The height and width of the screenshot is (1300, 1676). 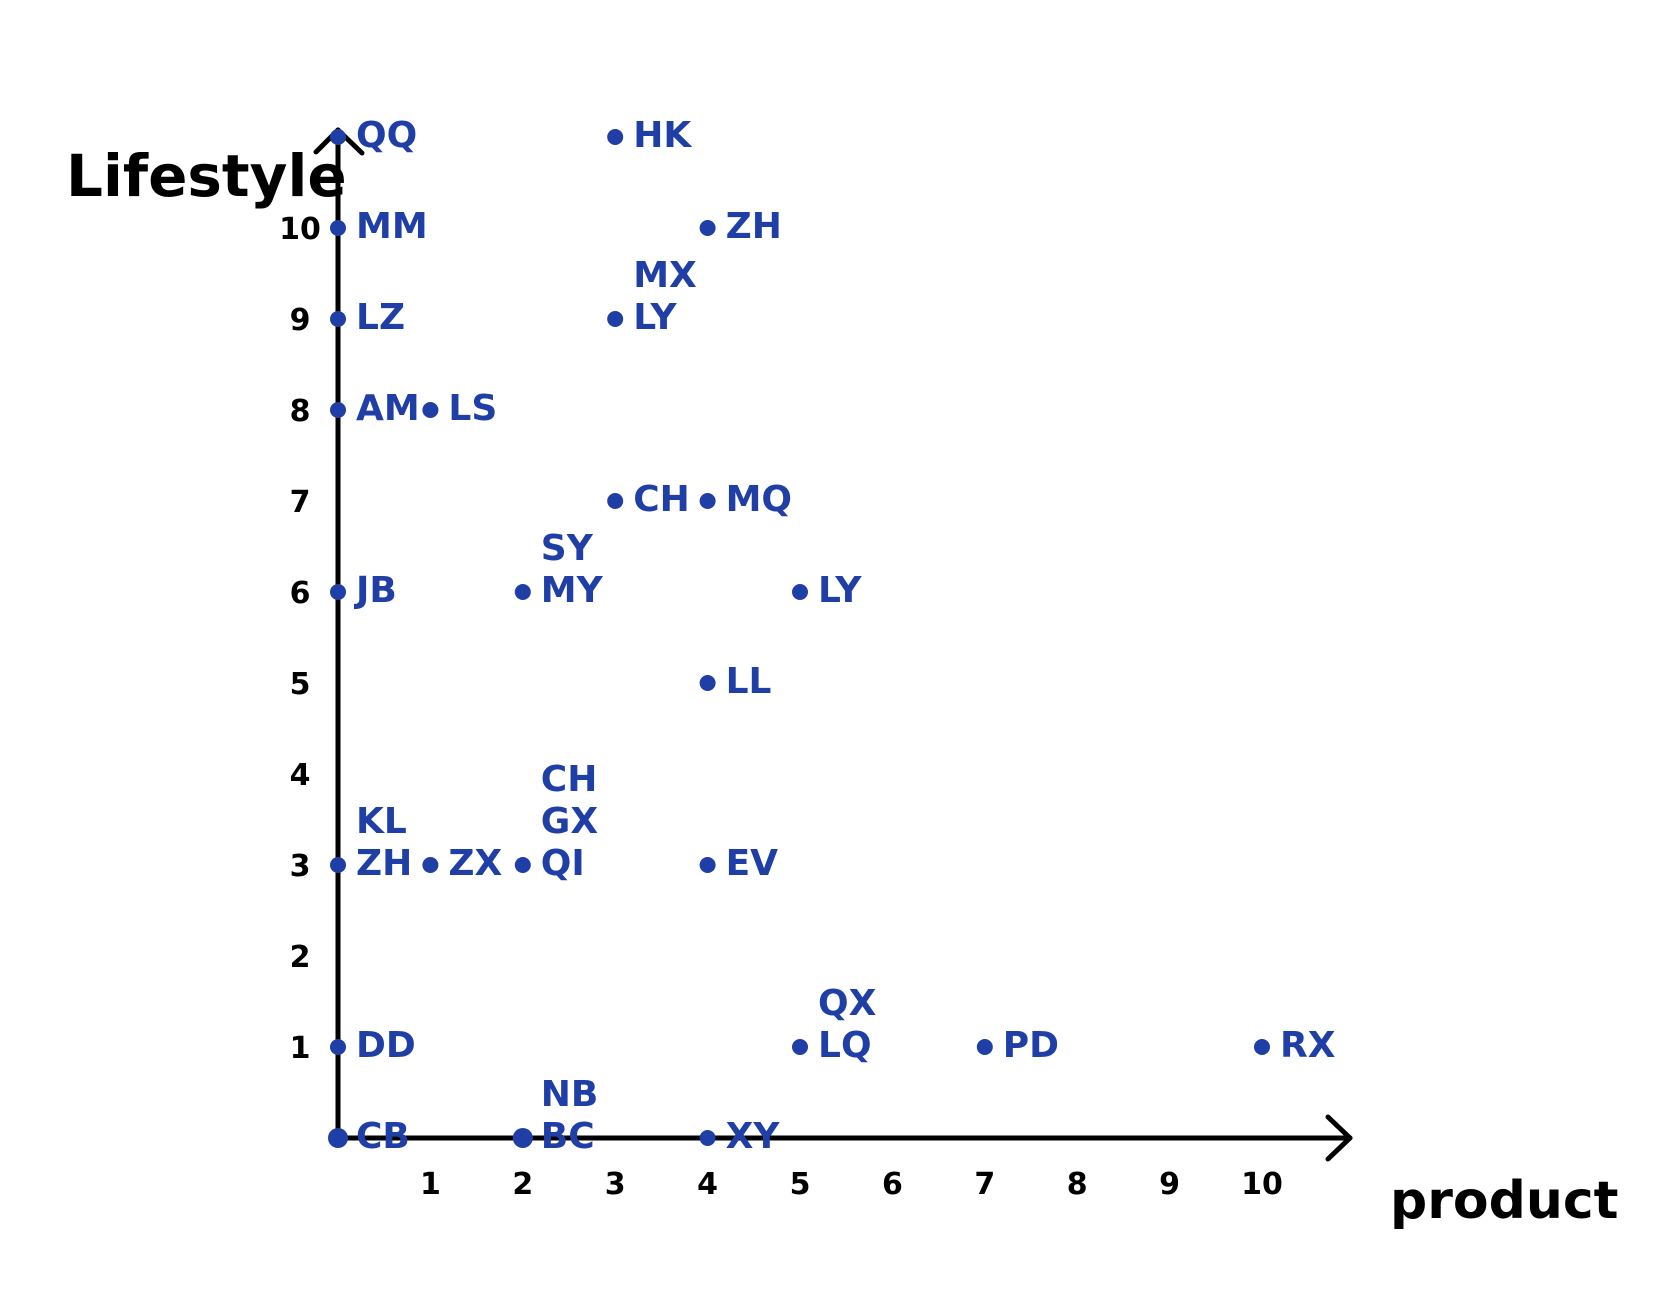 What do you see at coordinates (522, 1138) in the screenshot?
I see `data-point-nb-bc` at bounding box center [522, 1138].